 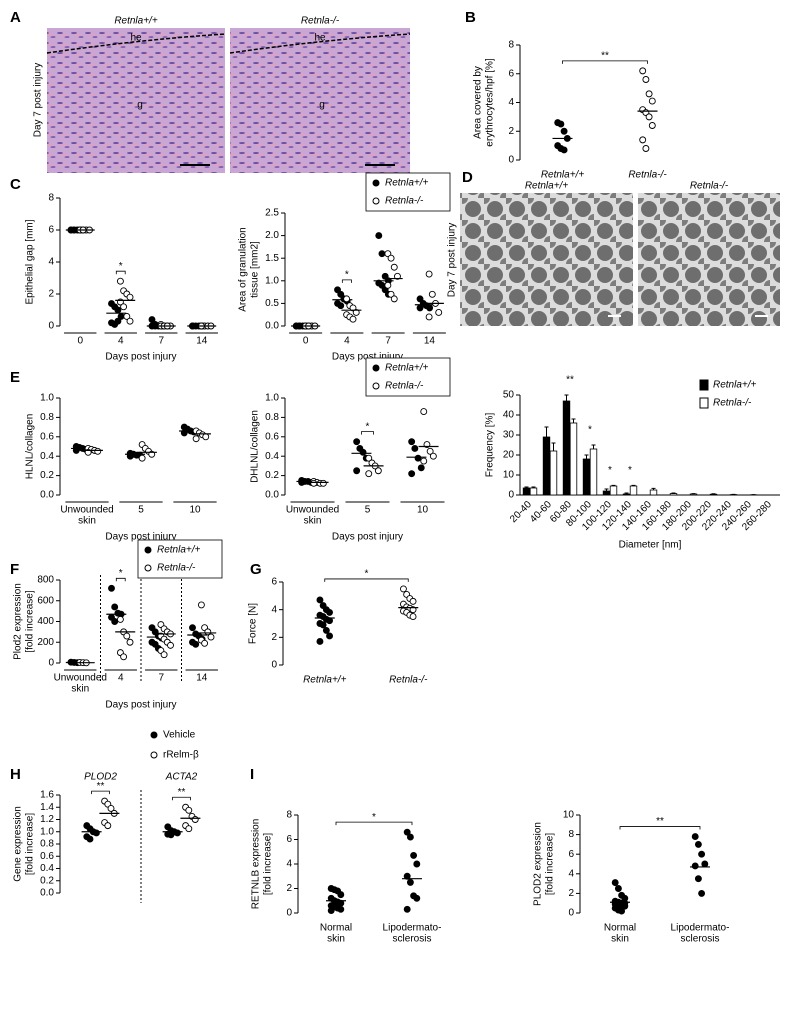 I want to click on x-tick-label: 4, so click(x=347, y=341).